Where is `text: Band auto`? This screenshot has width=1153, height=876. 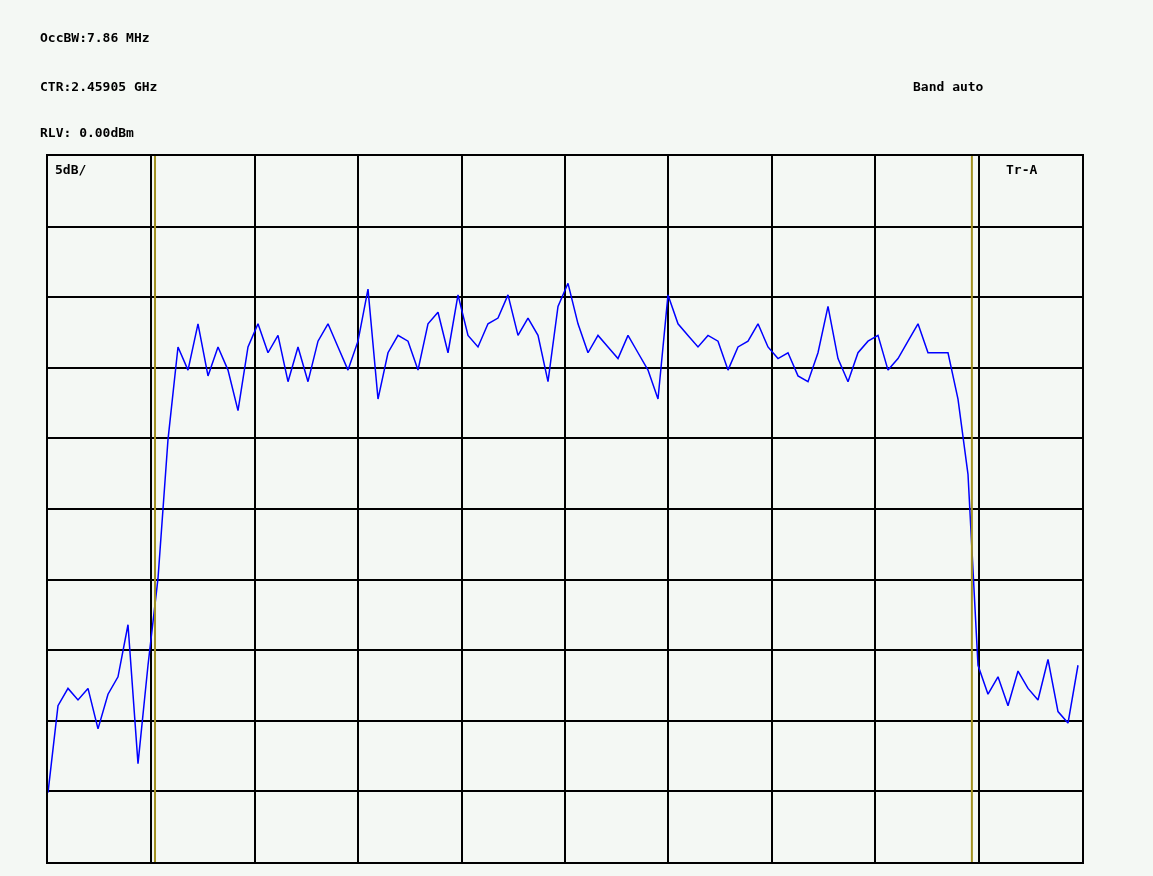
text: Band auto is located at coordinates (948, 86).